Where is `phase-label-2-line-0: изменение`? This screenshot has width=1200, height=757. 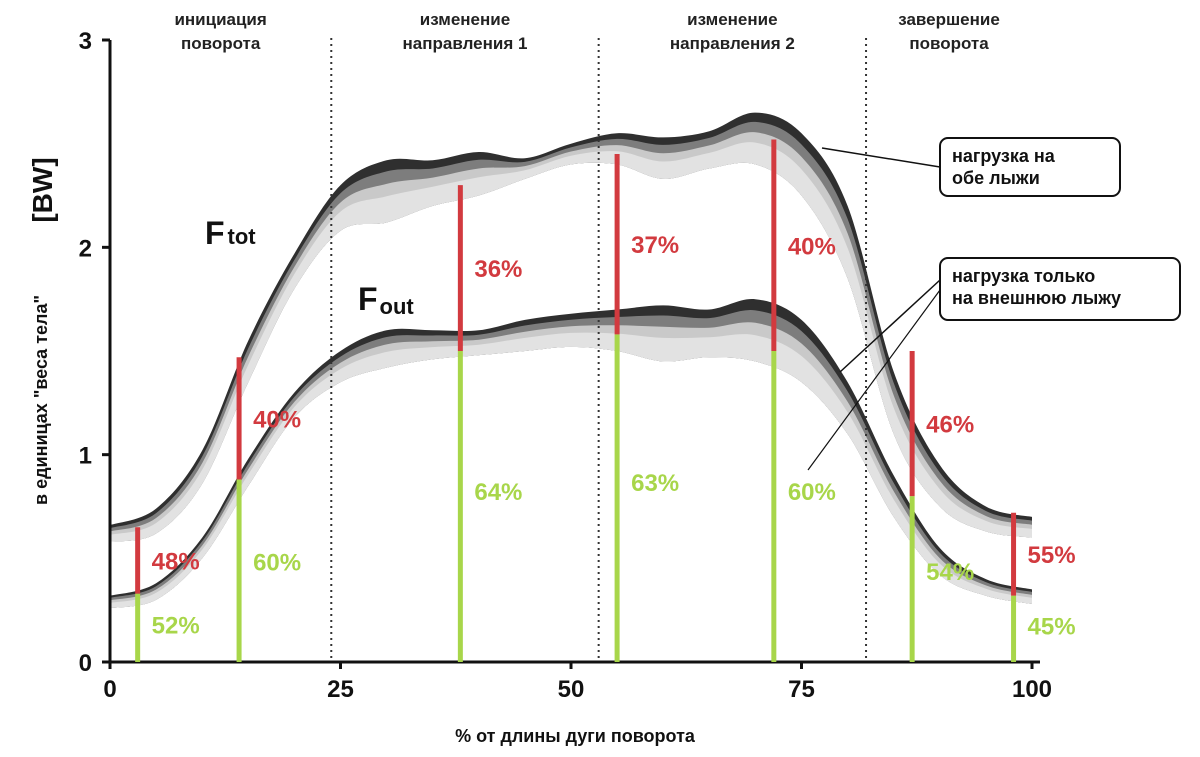
phase-label-2-line-0: изменение is located at coordinates (732, 19).